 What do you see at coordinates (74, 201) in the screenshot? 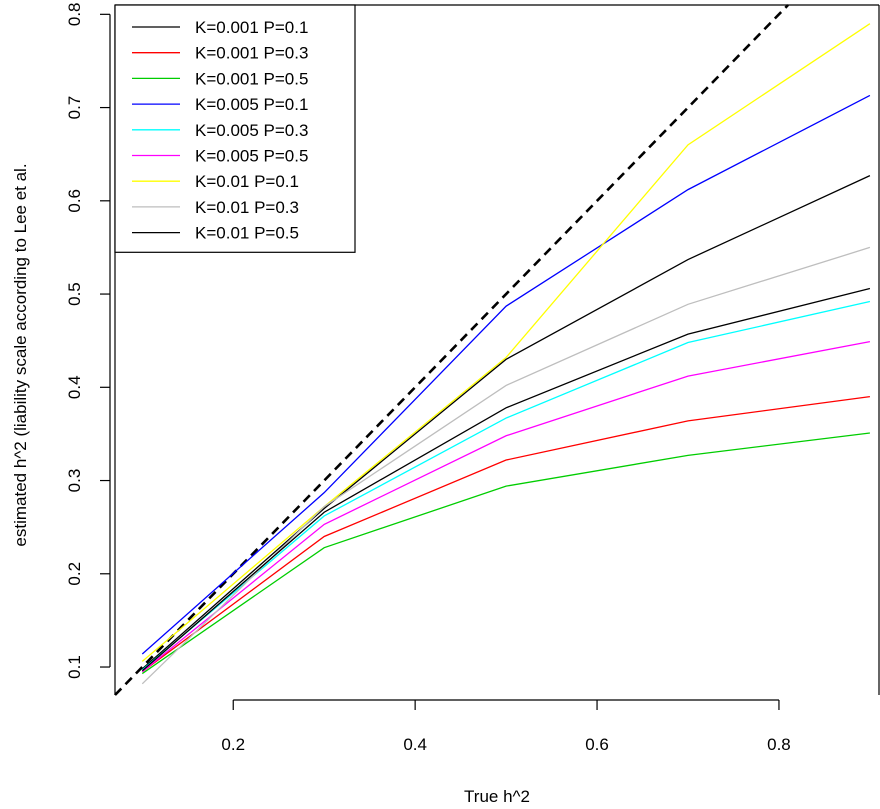
I see `y-tick-label: 0.6` at bounding box center [74, 201].